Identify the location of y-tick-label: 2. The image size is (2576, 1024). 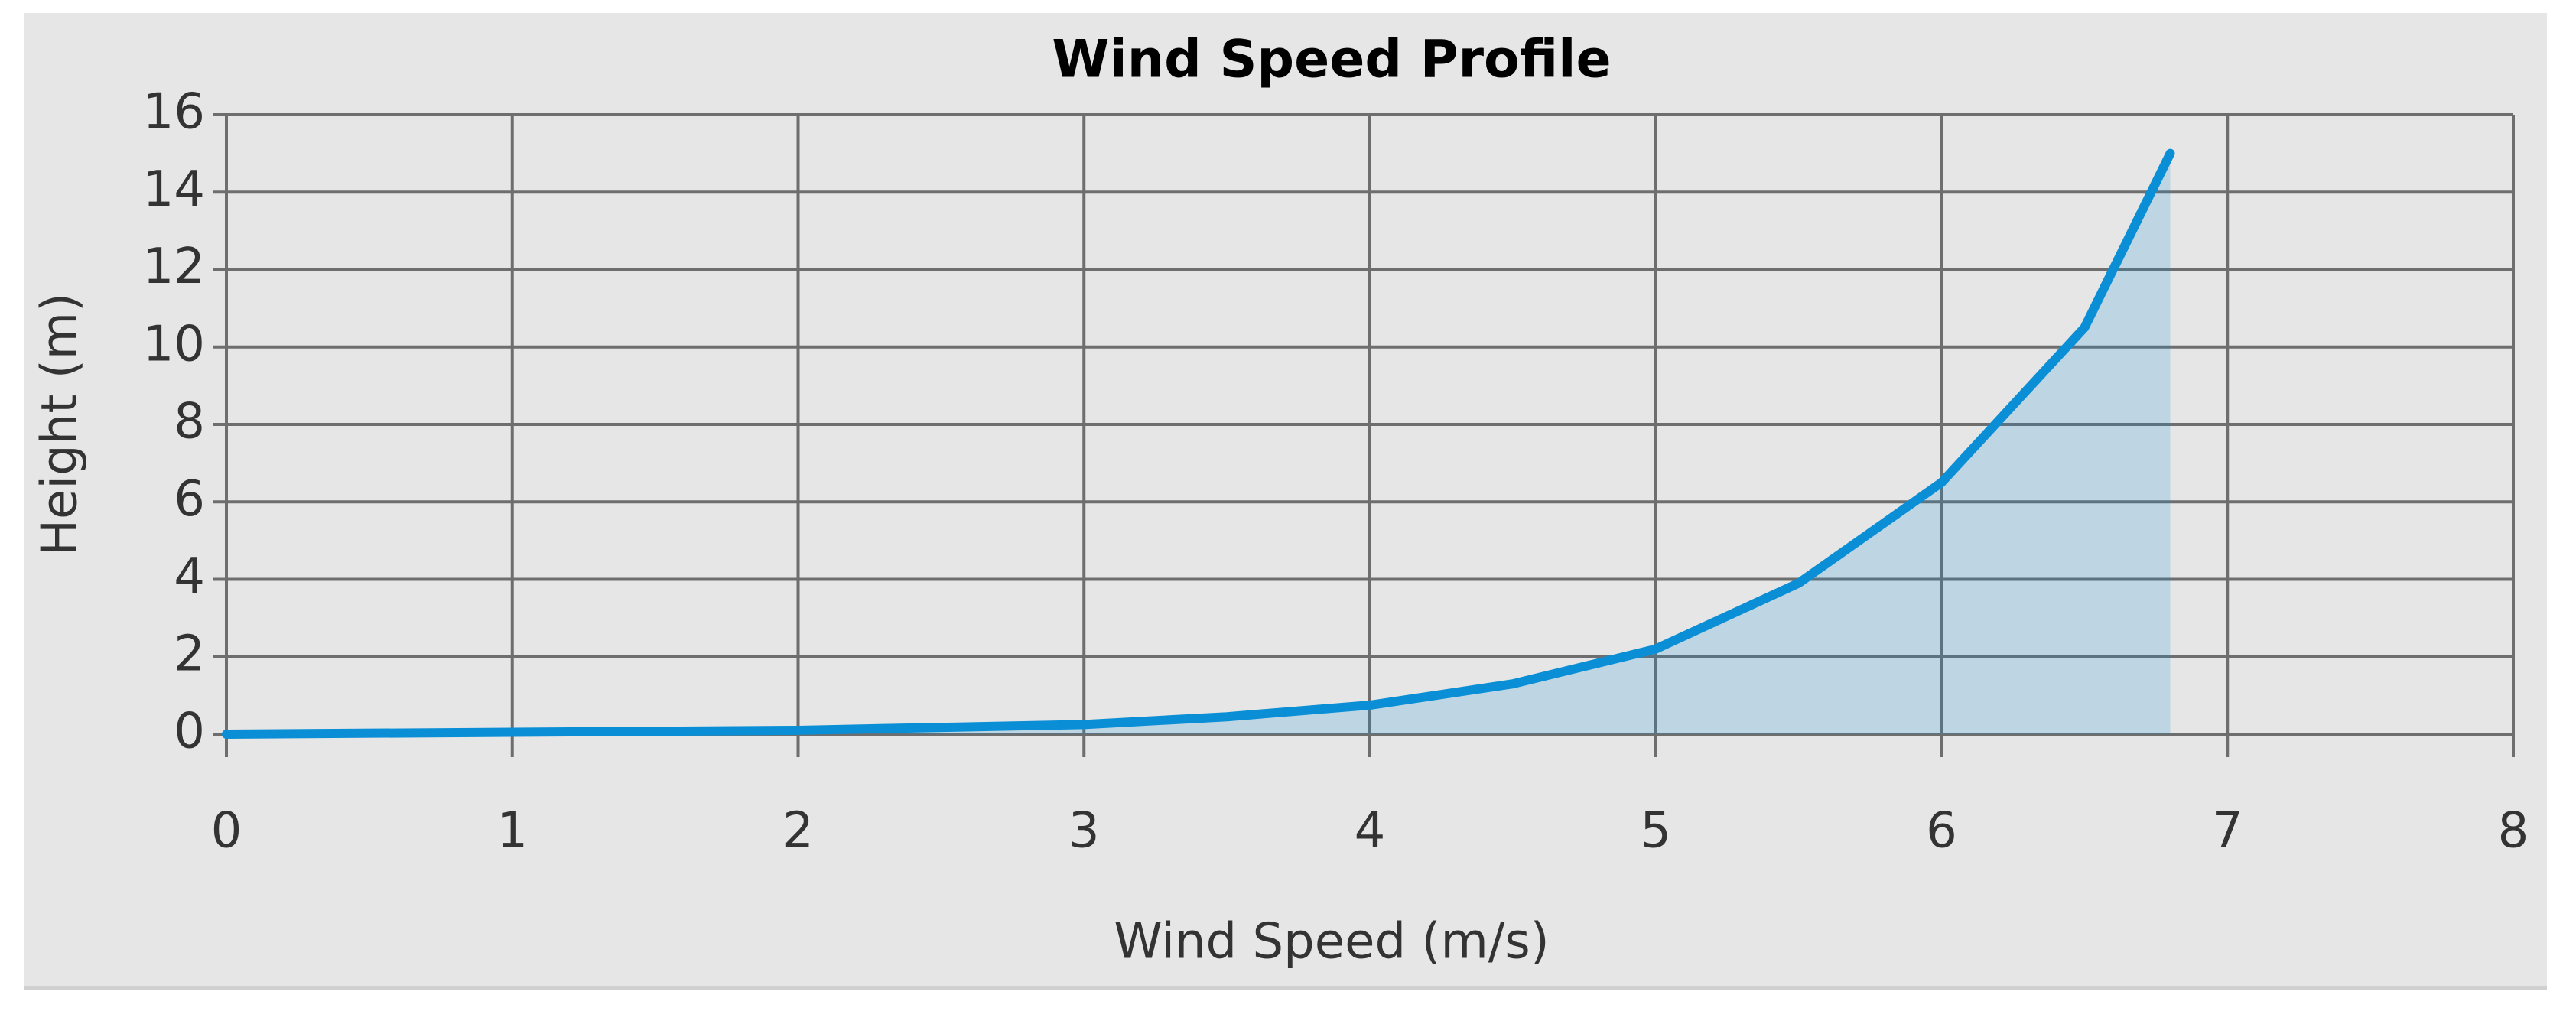
(189, 654).